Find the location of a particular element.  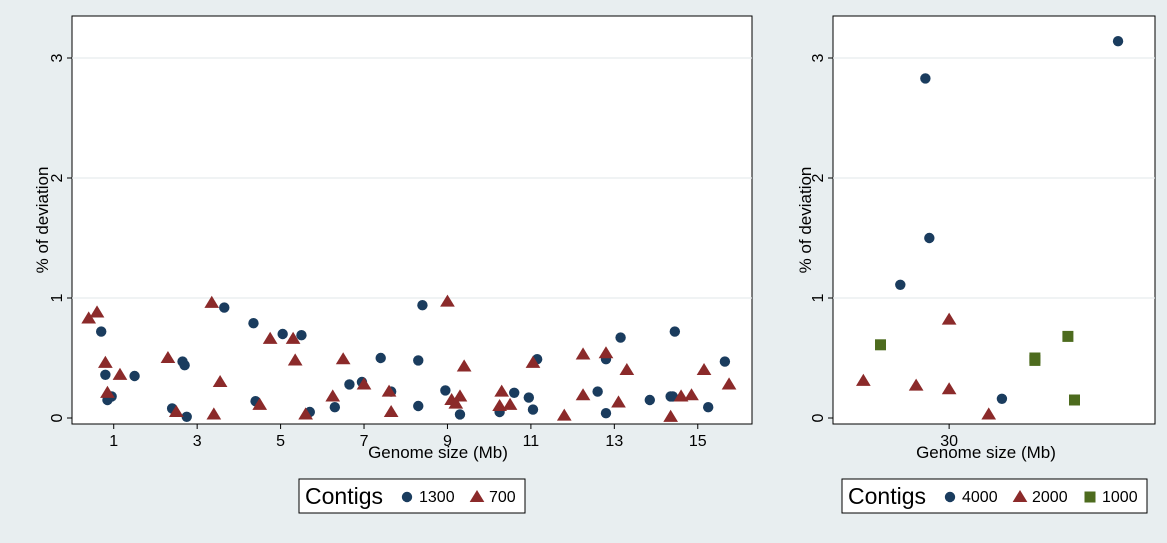

x-tick-label: 1 is located at coordinates (113, 441).